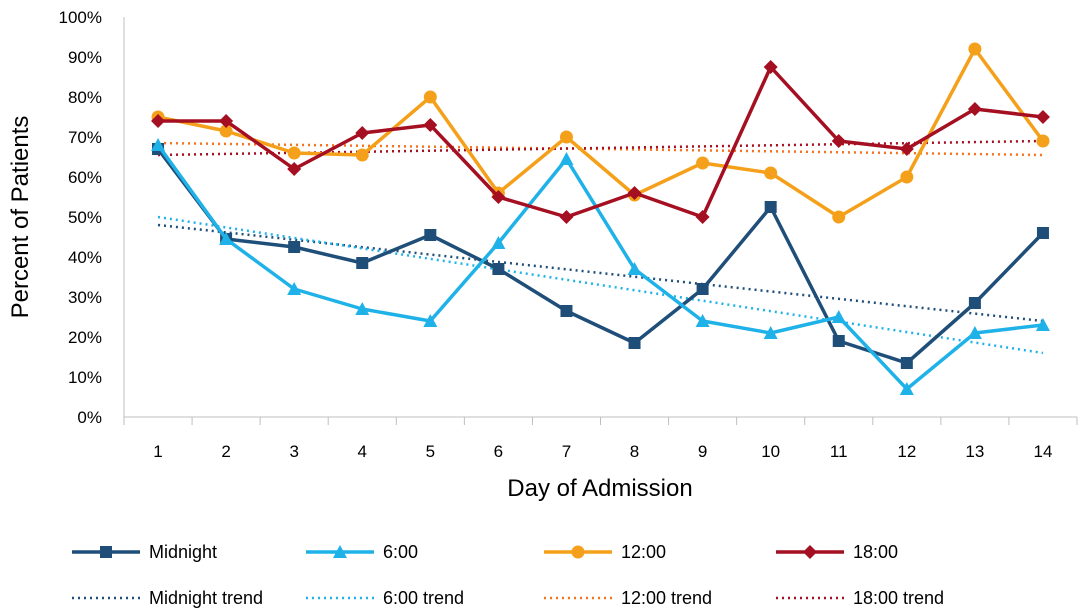 The image size is (1084, 611). Describe the element at coordinates (566, 451) in the screenshot. I see `x-tick-label: 7` at that location.